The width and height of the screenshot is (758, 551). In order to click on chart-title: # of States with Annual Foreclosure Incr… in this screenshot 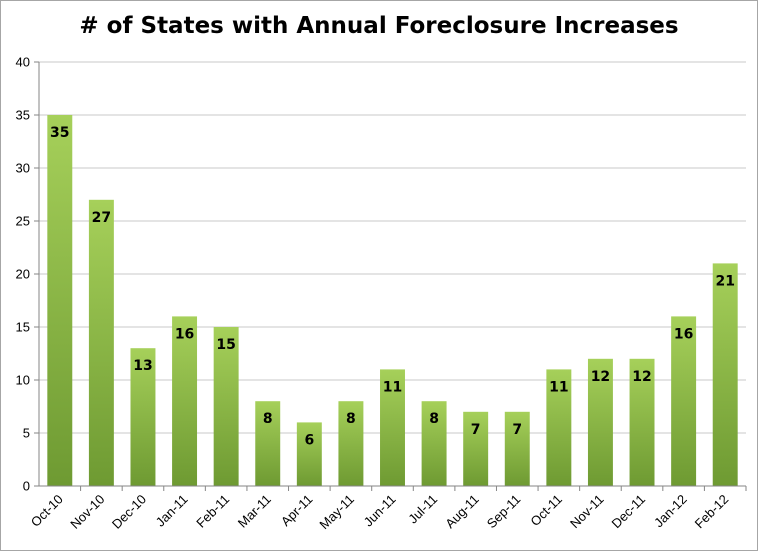, I will do `click(379, 26)`.